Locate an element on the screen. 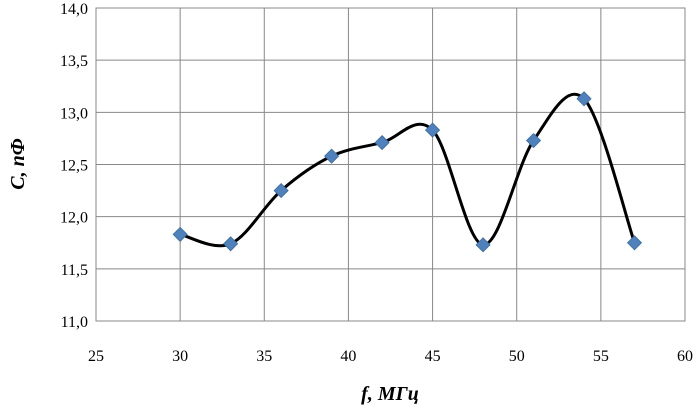 The image size is (700, 407). y-tick-label: 14,0 is located at coordinates (74, 9).